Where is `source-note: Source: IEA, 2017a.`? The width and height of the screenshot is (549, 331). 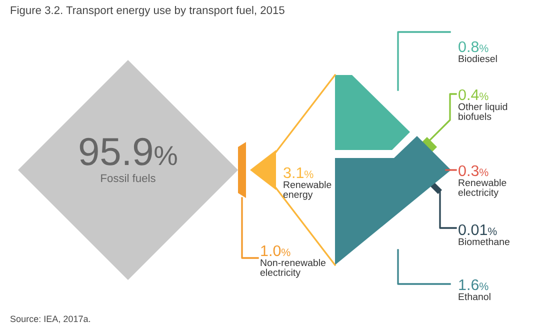 source-note: Source: IEA, 2017a. is located at coordinates (50, 320).